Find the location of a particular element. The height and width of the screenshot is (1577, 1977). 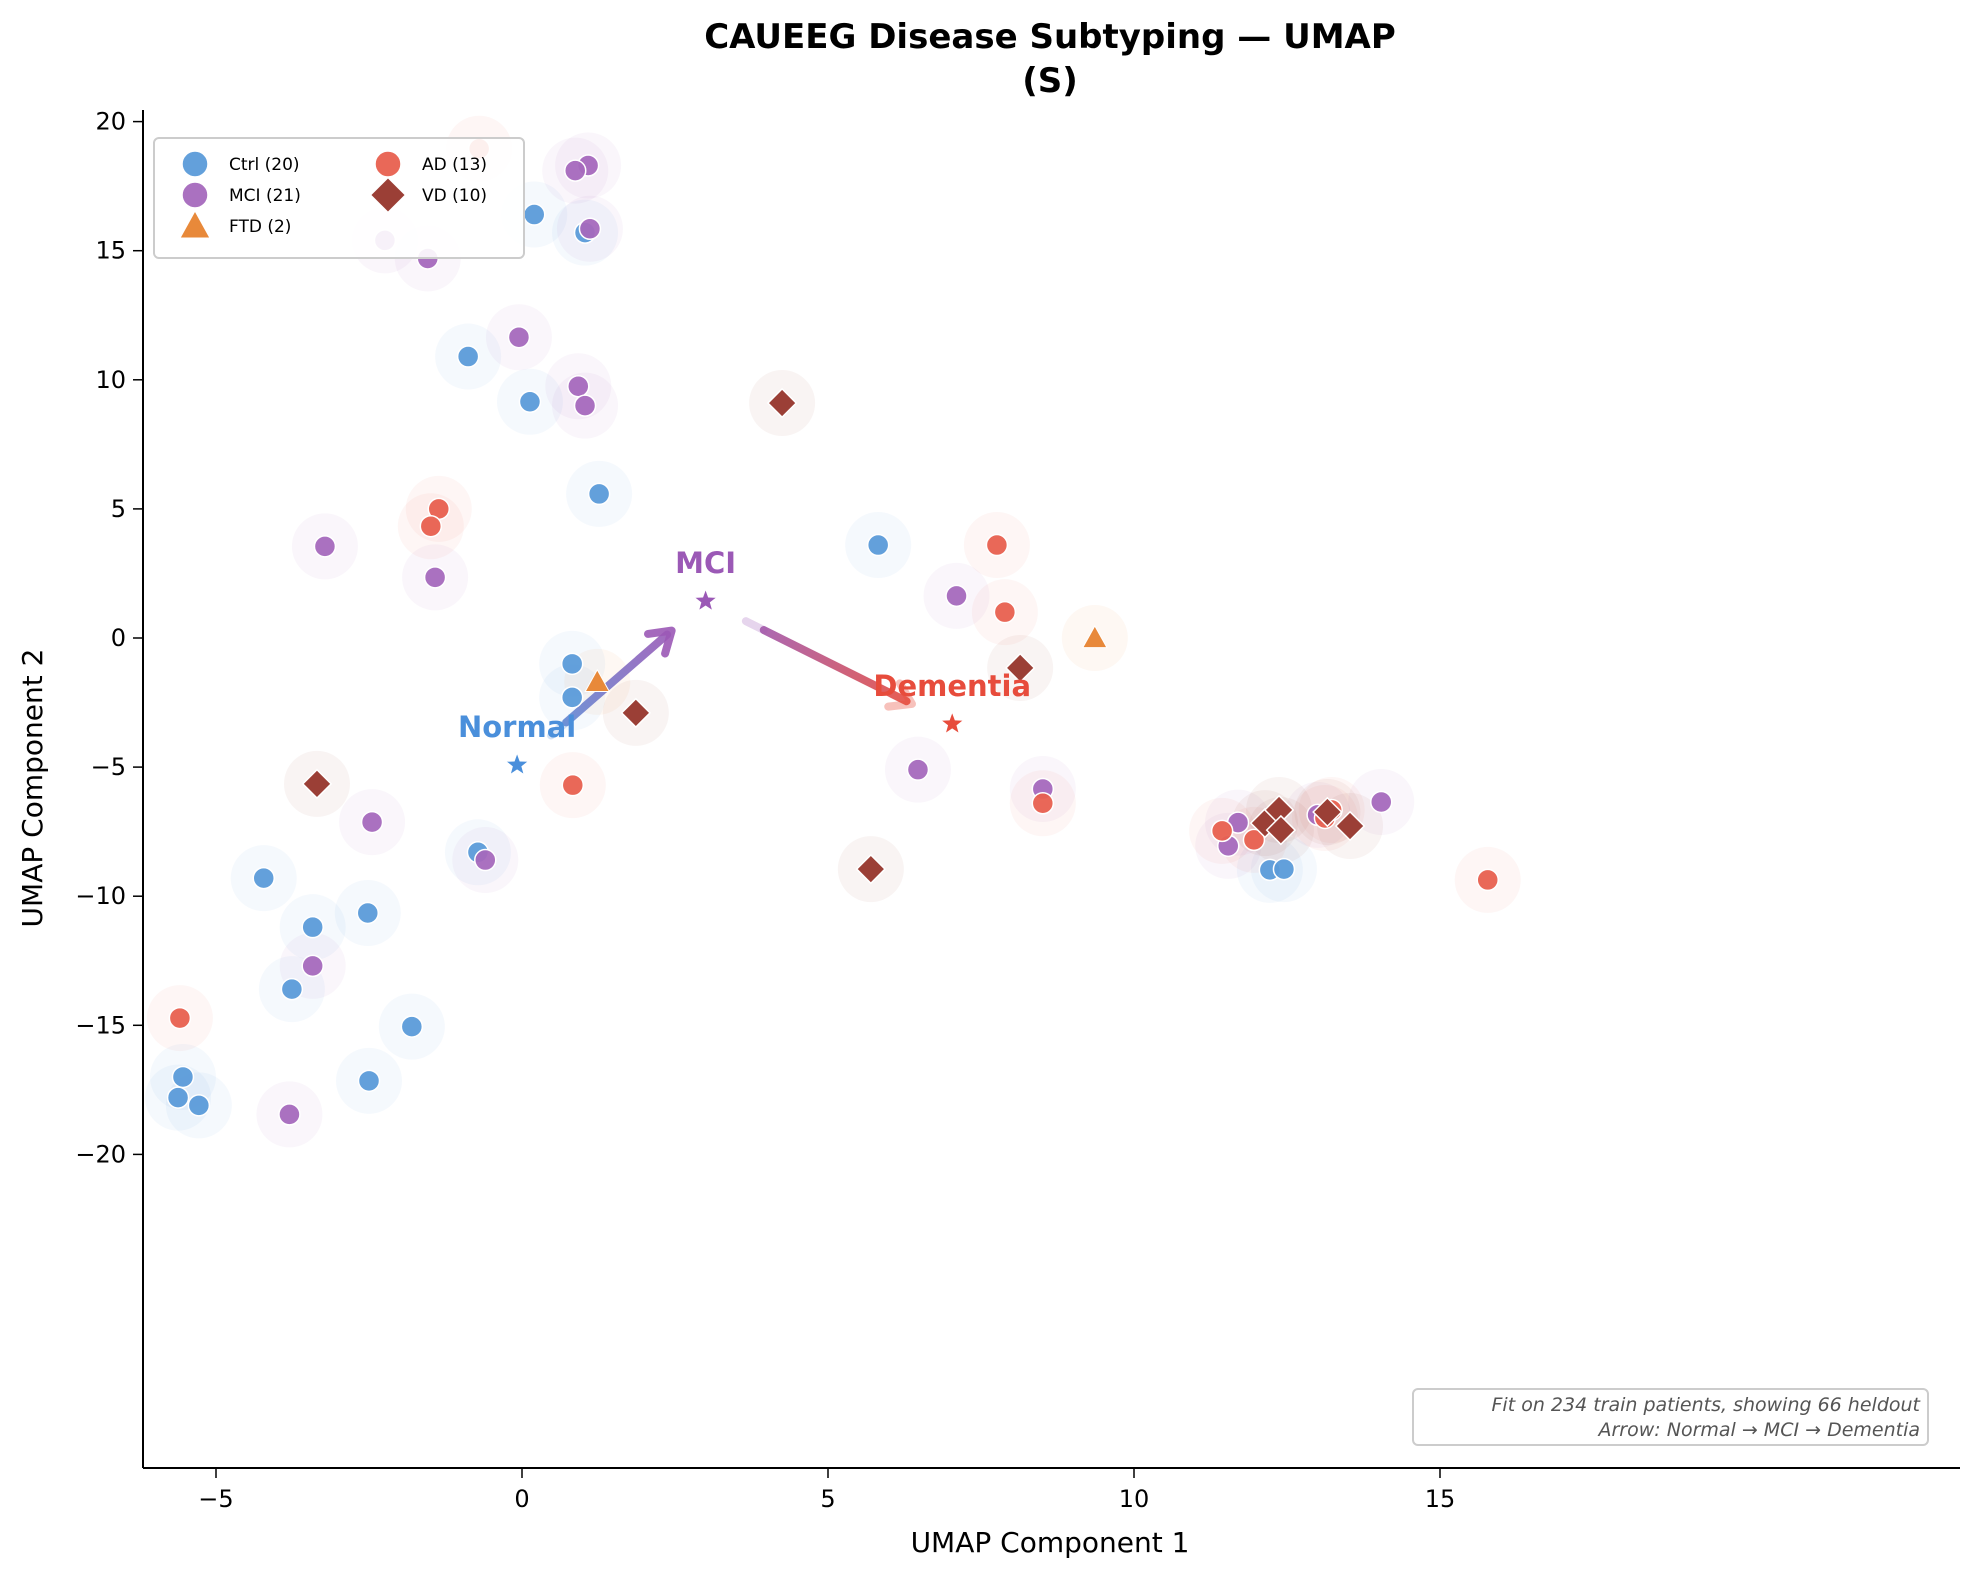

legend-marker-ftd is located at coordinates (195, 224).